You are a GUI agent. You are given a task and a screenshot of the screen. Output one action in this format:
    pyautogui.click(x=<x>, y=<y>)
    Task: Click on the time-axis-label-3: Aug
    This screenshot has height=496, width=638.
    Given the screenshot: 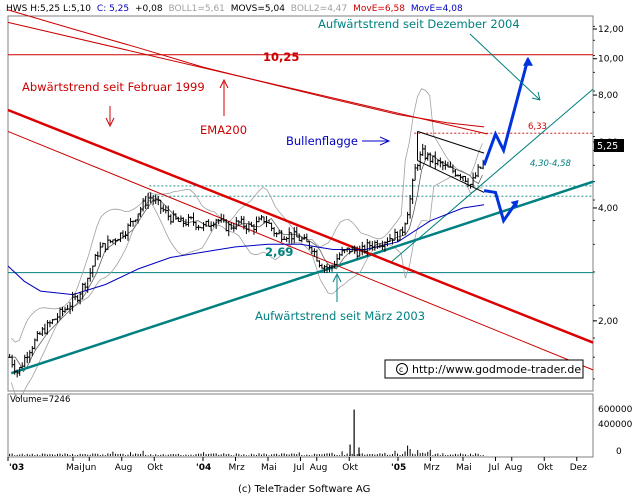 What is the action you would take?
    pyautogui.click(x=124, y=468)
    